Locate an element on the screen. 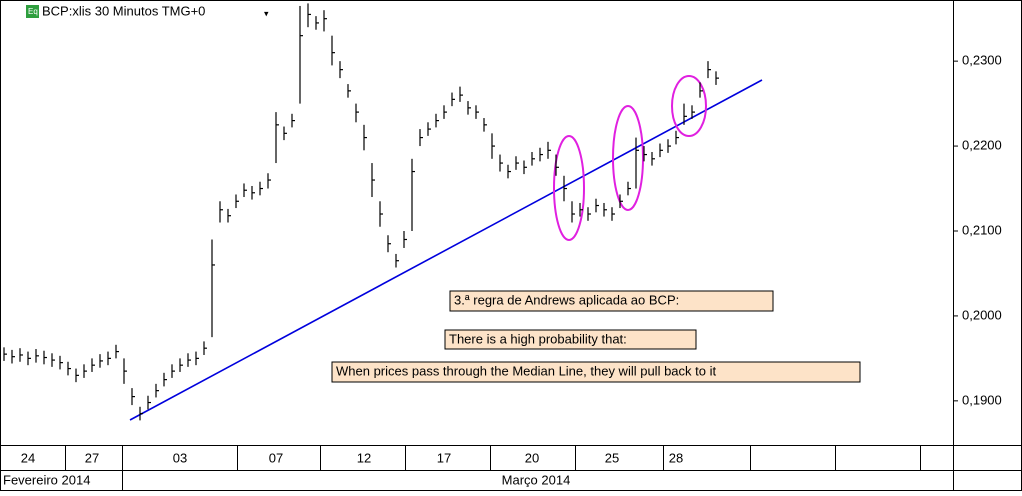 The width and height of the screenshot is (1022, 496). y-tick-label: 0,2200 is located at coordinates (982, 145).